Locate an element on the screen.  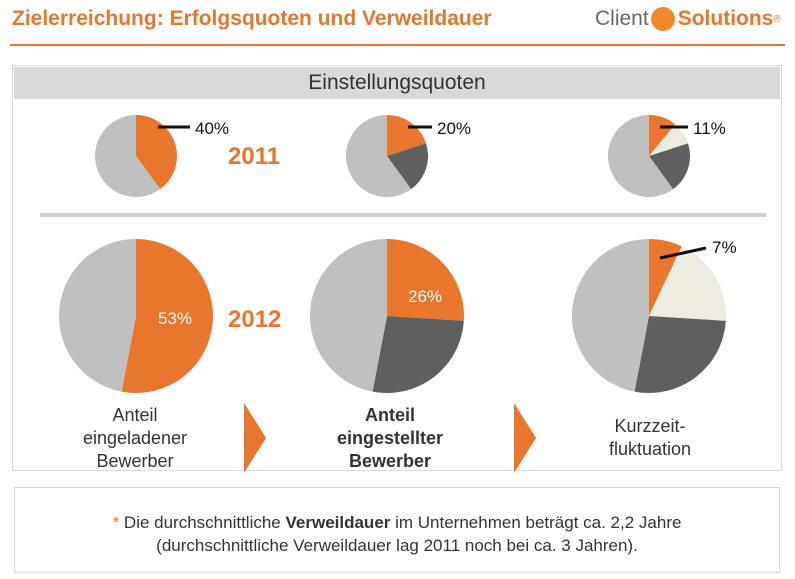
category-label-fluctuation: Kurzzeit-fluktuation is located at coordinates (650, 437).